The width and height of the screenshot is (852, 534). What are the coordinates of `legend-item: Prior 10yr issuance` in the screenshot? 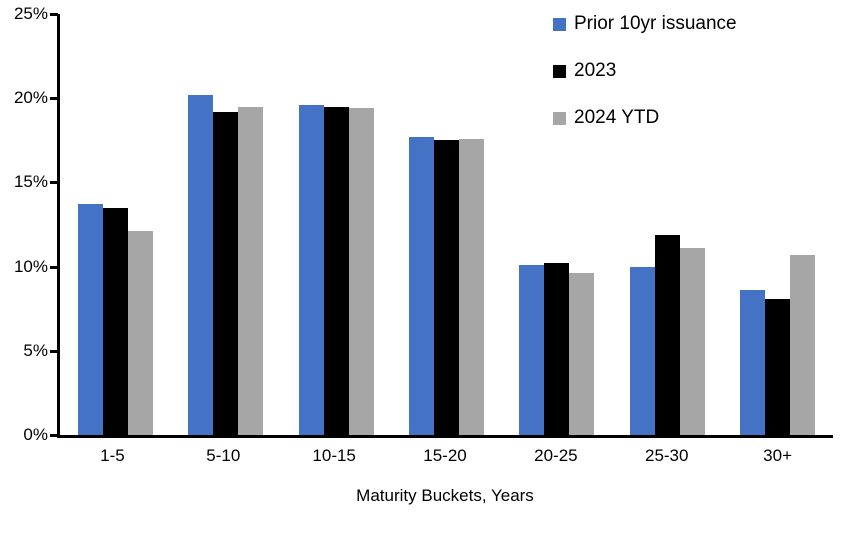 It's located at (645, 24).